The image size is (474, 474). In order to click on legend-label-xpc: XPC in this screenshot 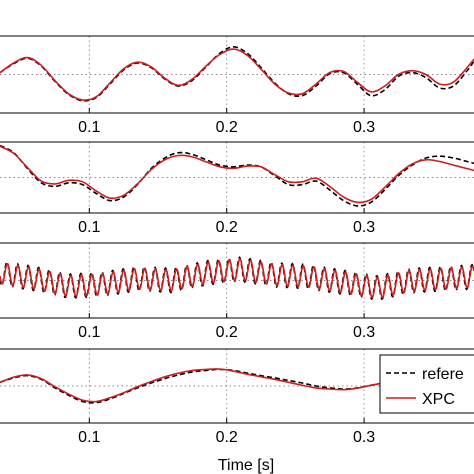, I will do `click(438, 399)`.